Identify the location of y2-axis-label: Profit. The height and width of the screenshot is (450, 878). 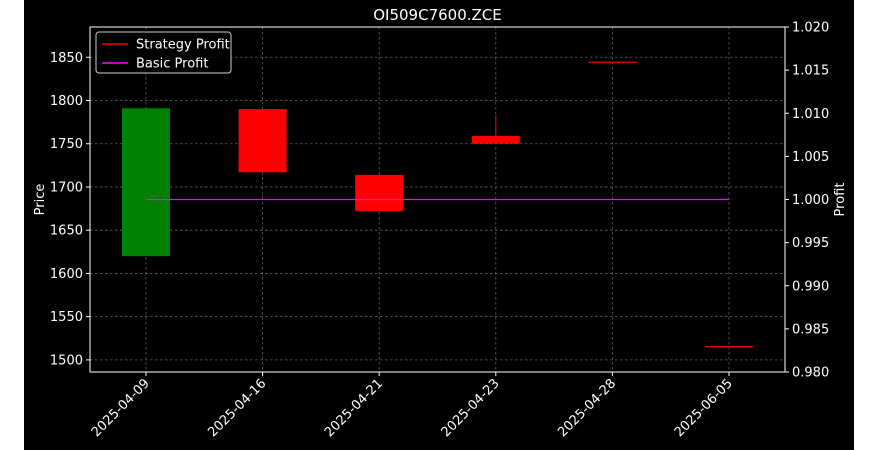
(840, 200).